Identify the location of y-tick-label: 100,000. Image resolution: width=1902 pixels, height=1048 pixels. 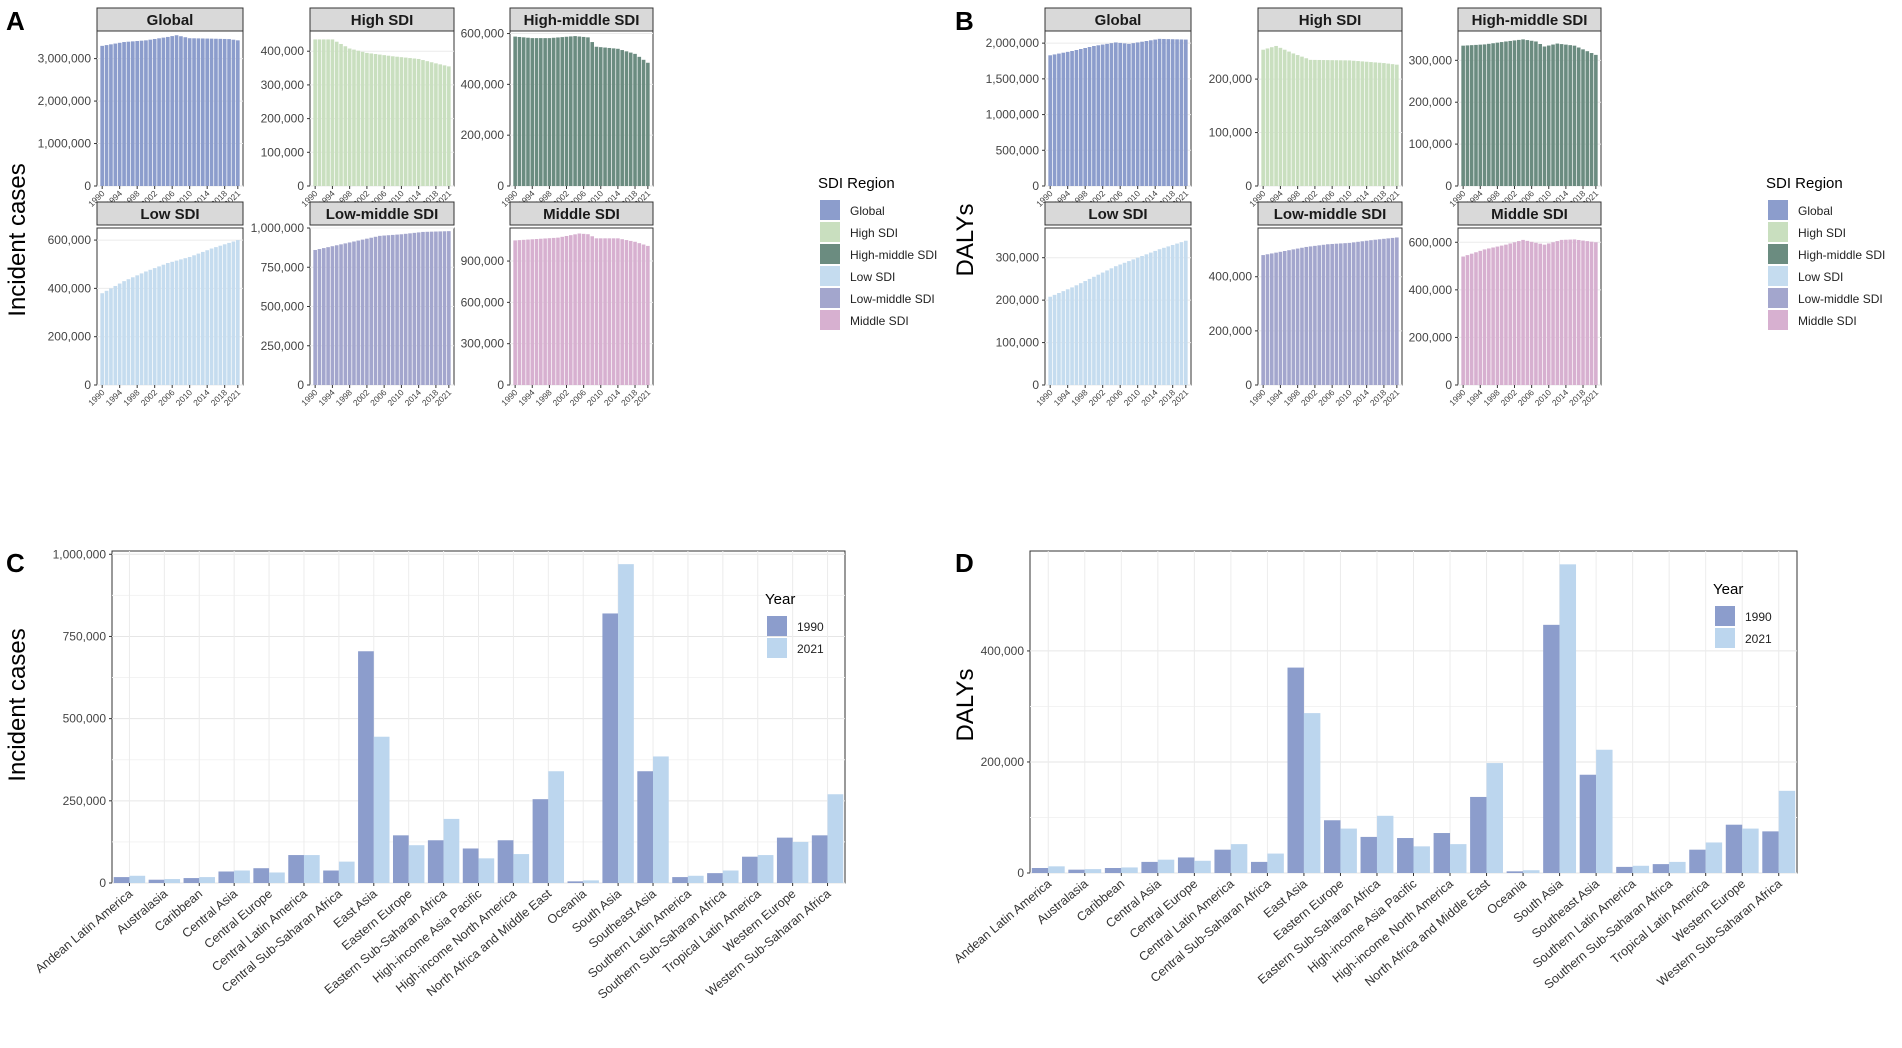
(1431, 144).